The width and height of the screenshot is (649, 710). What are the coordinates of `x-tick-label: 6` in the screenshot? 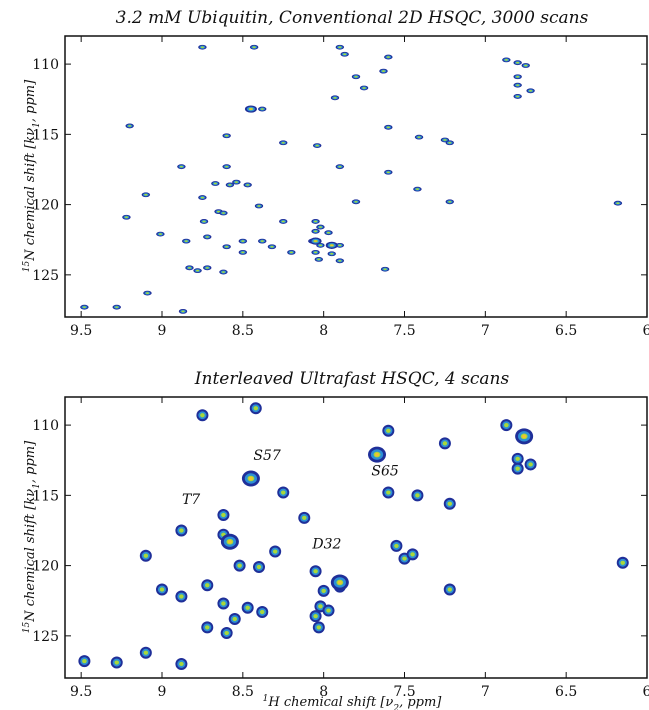 It's located at (646, 331).